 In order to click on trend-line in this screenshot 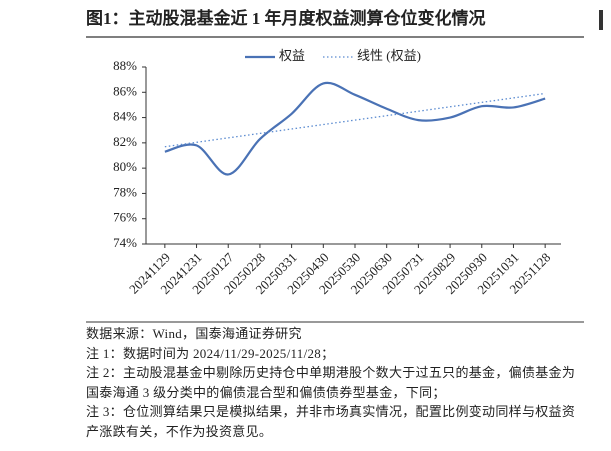, I will do `click(355, 120)`.